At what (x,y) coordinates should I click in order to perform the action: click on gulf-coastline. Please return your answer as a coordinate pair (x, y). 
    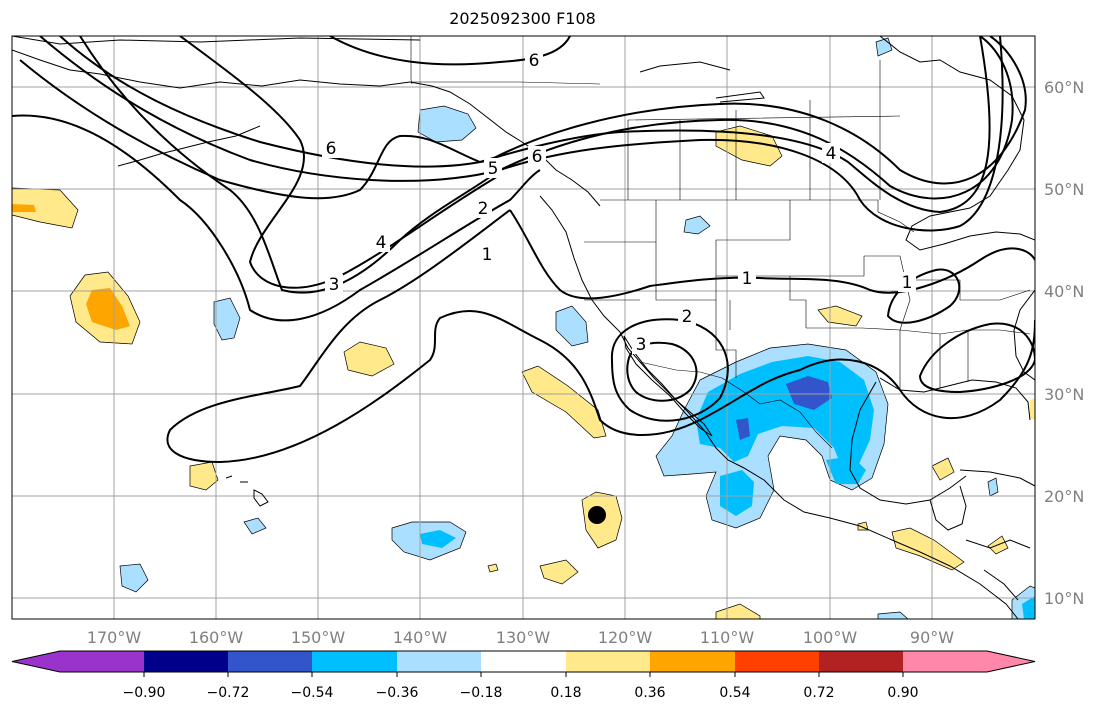
    Looking at the image, I should click on (940, 441).